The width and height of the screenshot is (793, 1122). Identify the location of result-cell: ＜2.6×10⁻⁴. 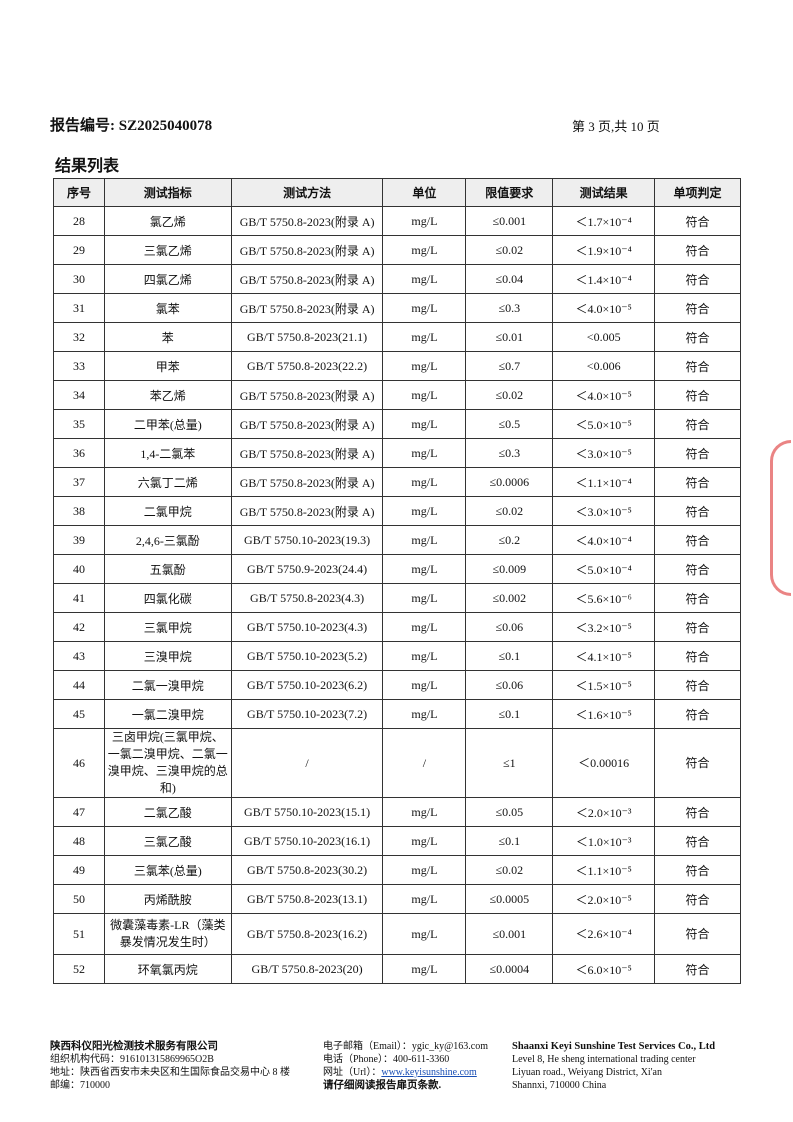
(604, 934).